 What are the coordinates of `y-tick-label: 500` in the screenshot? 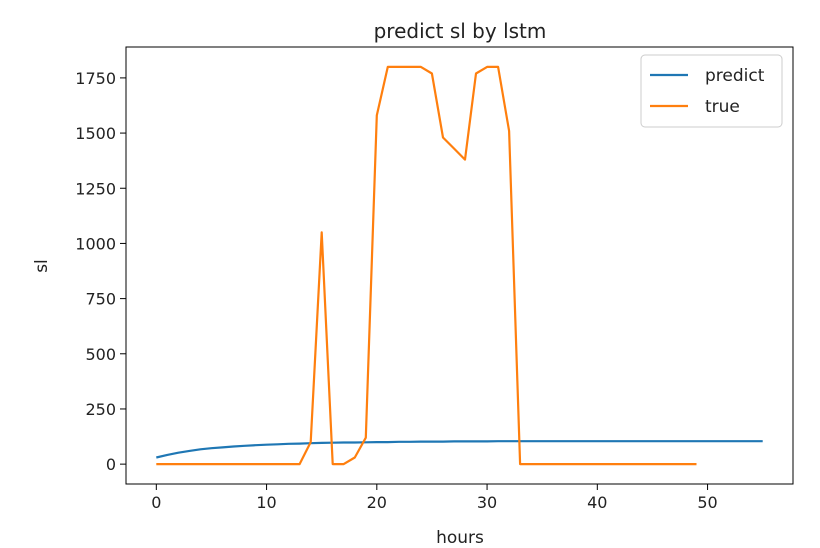 It's located at (100, 354).